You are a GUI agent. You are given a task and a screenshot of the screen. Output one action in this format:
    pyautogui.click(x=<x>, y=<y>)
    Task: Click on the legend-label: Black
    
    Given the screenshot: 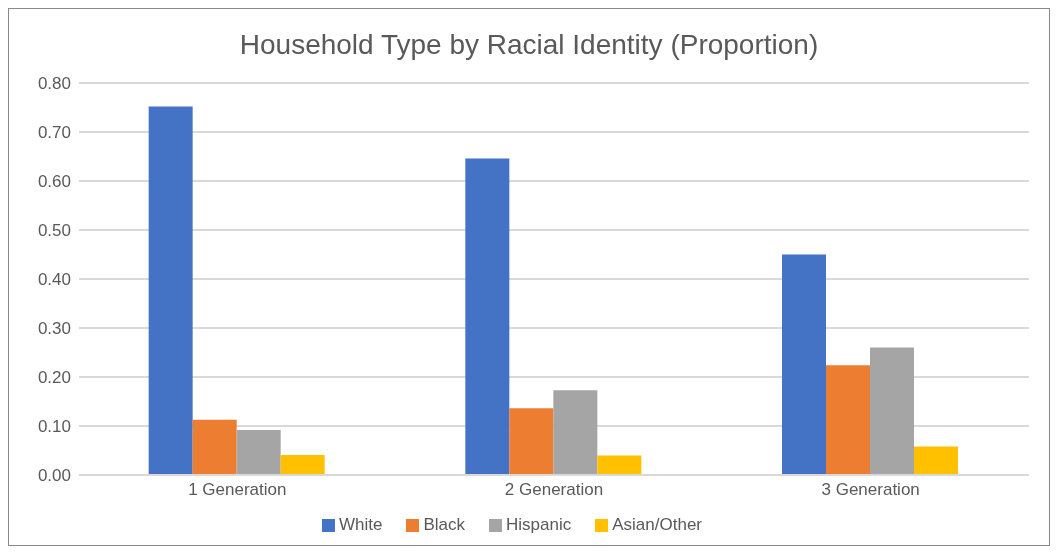 What is the action you would take?
    pyautogui.click(x=444, y=524)
    